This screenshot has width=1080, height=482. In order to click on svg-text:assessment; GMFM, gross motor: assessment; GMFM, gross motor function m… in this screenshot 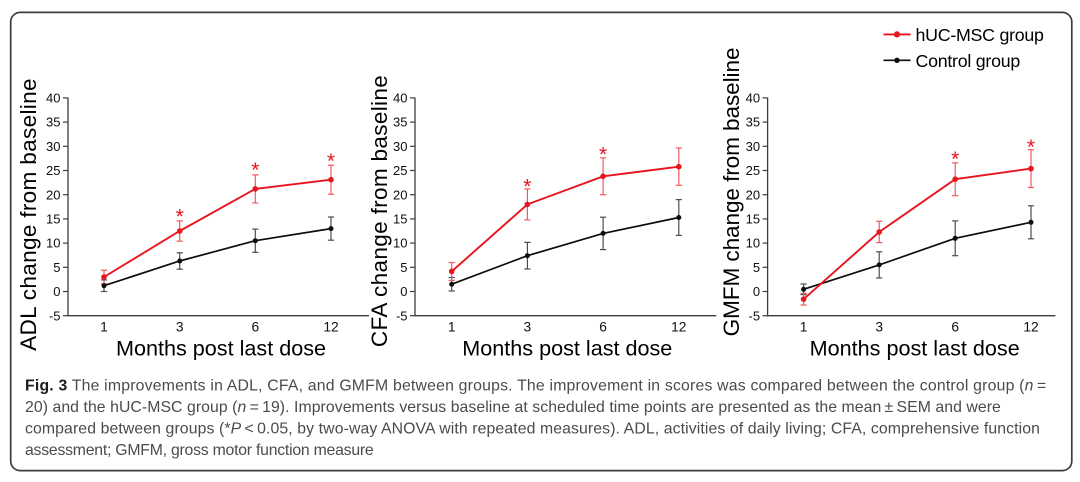, I will do `click(199, 450)`.